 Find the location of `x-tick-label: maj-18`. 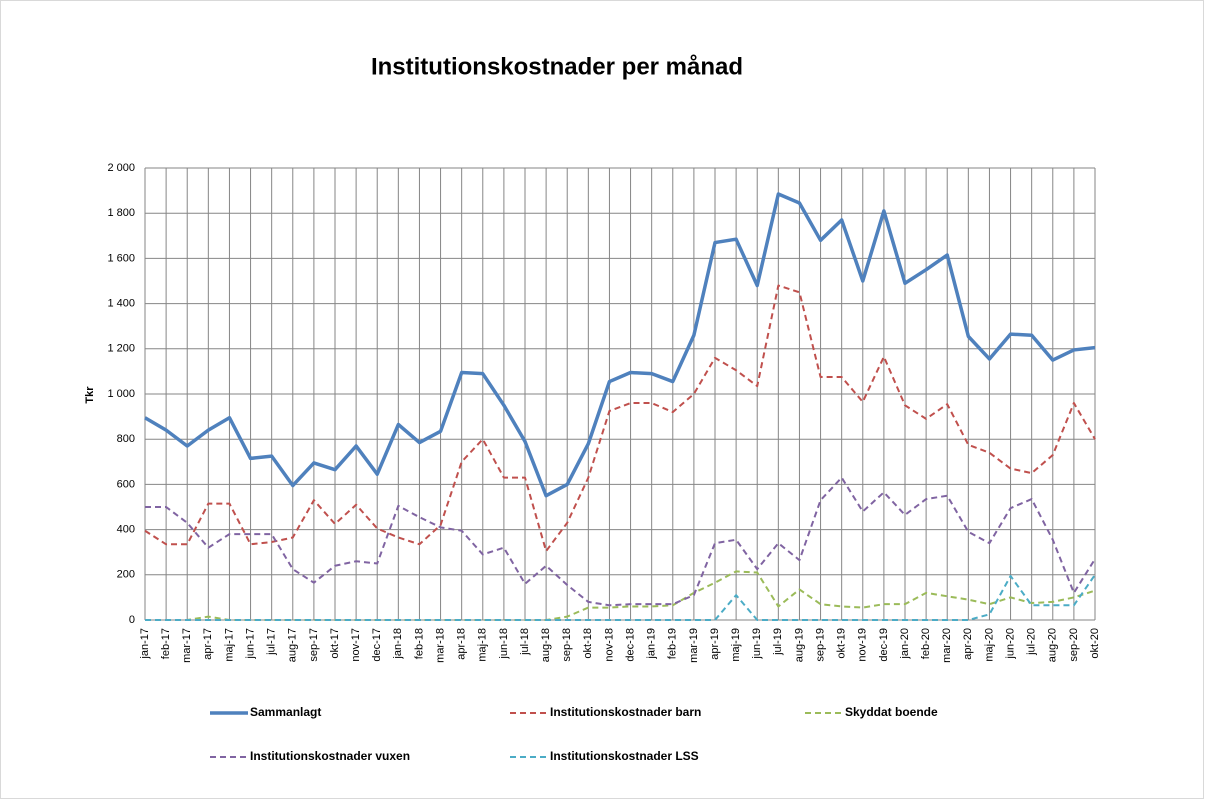

x-tick-label: maj-18 is located at coordinates (483, 645).